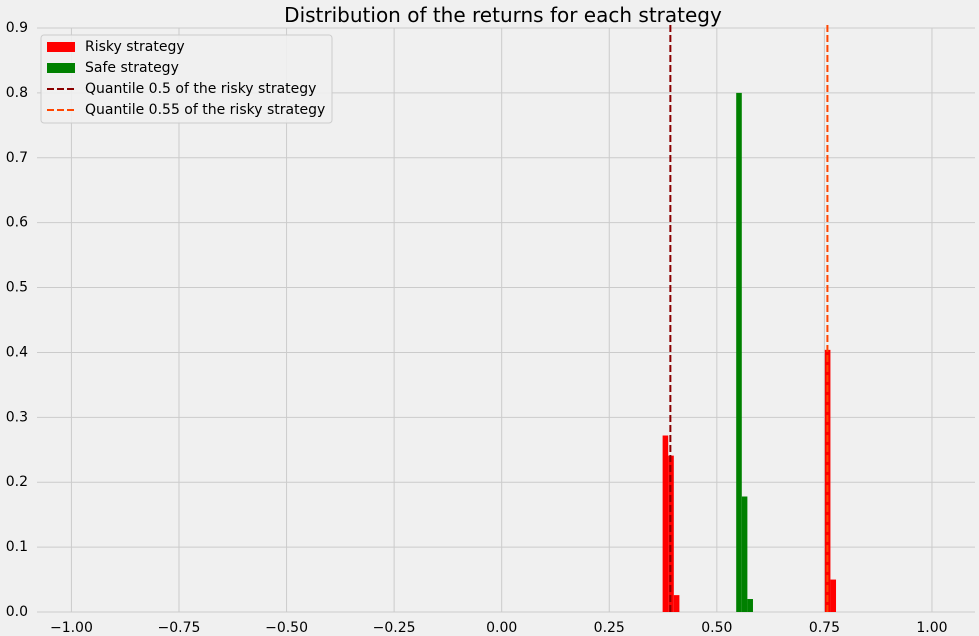 This screenshot has width=979, height=636. Describe the element at coordinates (71, 628) in the screenshot. I see `x-tick-label: −1.00` at that location.